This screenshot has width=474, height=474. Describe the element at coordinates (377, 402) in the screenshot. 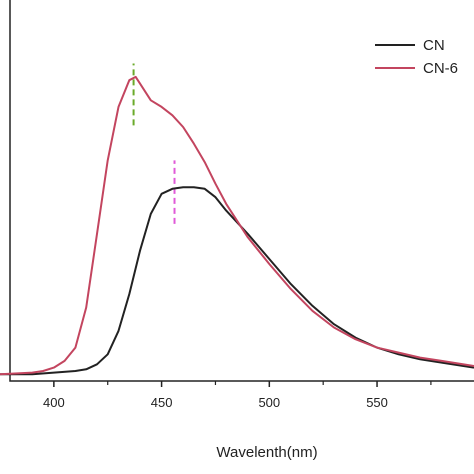

I see `x-tick-label: 550` at that location.